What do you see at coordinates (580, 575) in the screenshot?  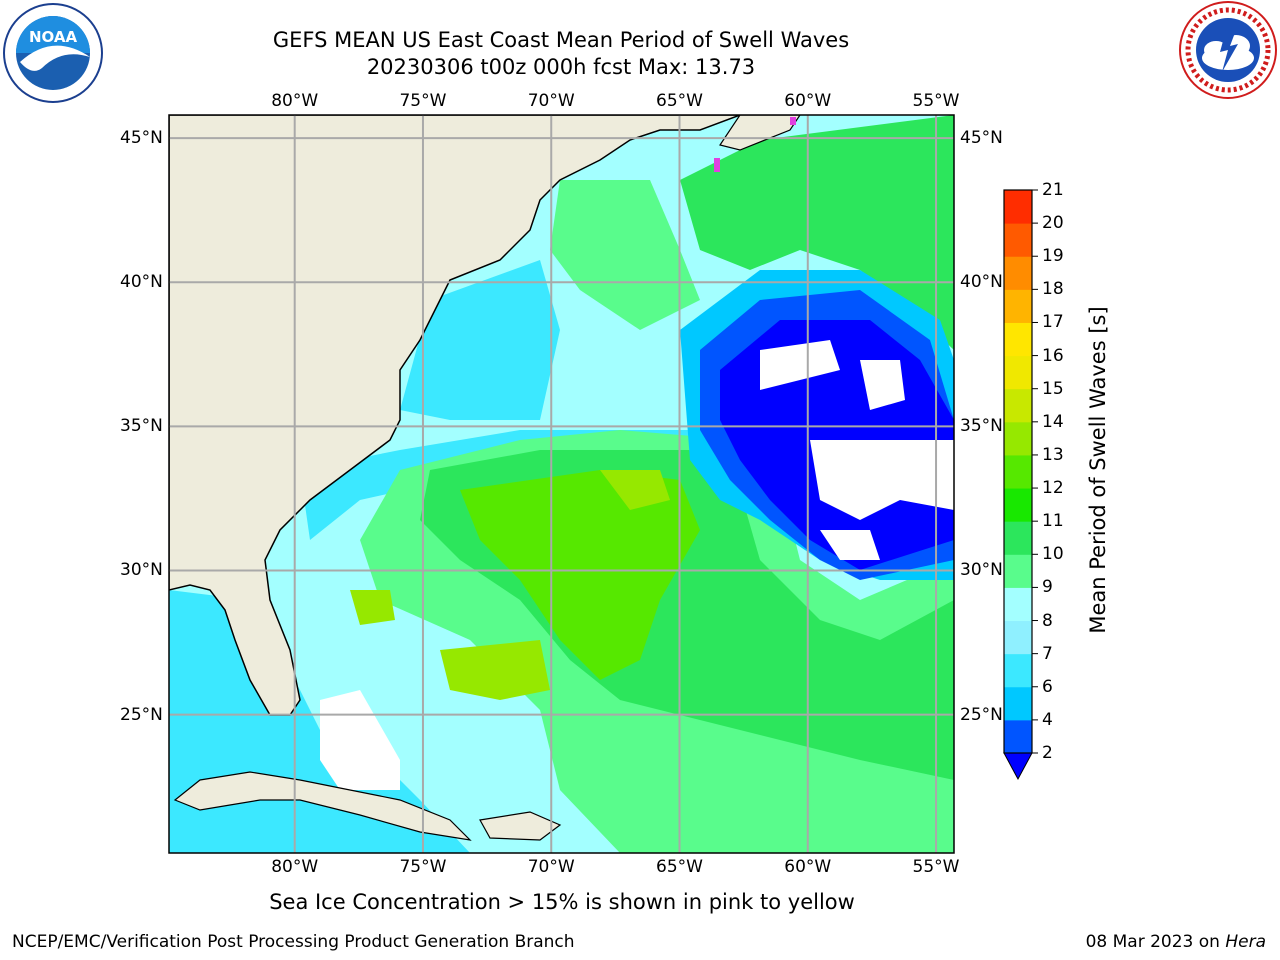 I see `field-lime-central` at bounding box center [580, 575].